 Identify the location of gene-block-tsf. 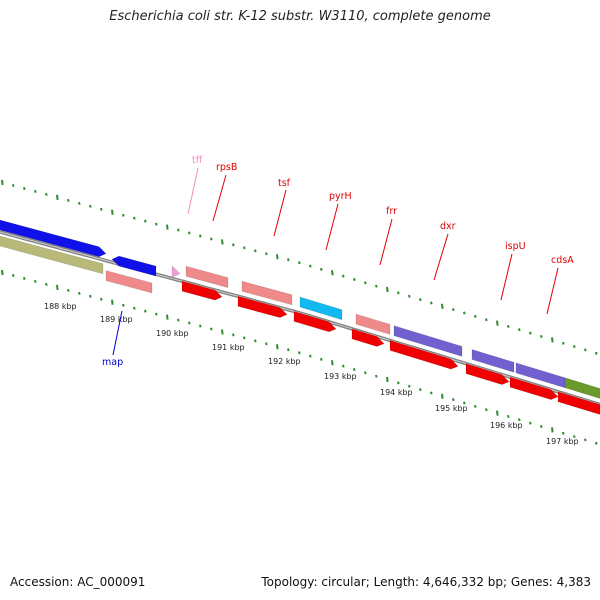
(267, 293).